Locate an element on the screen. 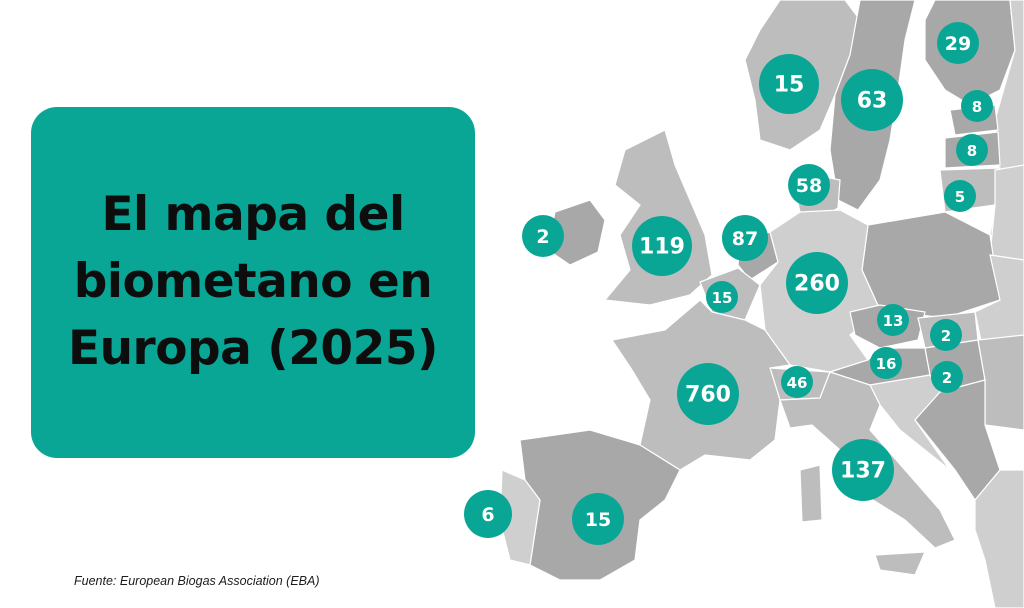 The image size is (1024, 608). bubble-value-switzerland: 46 is located at coordinates (797, 383).